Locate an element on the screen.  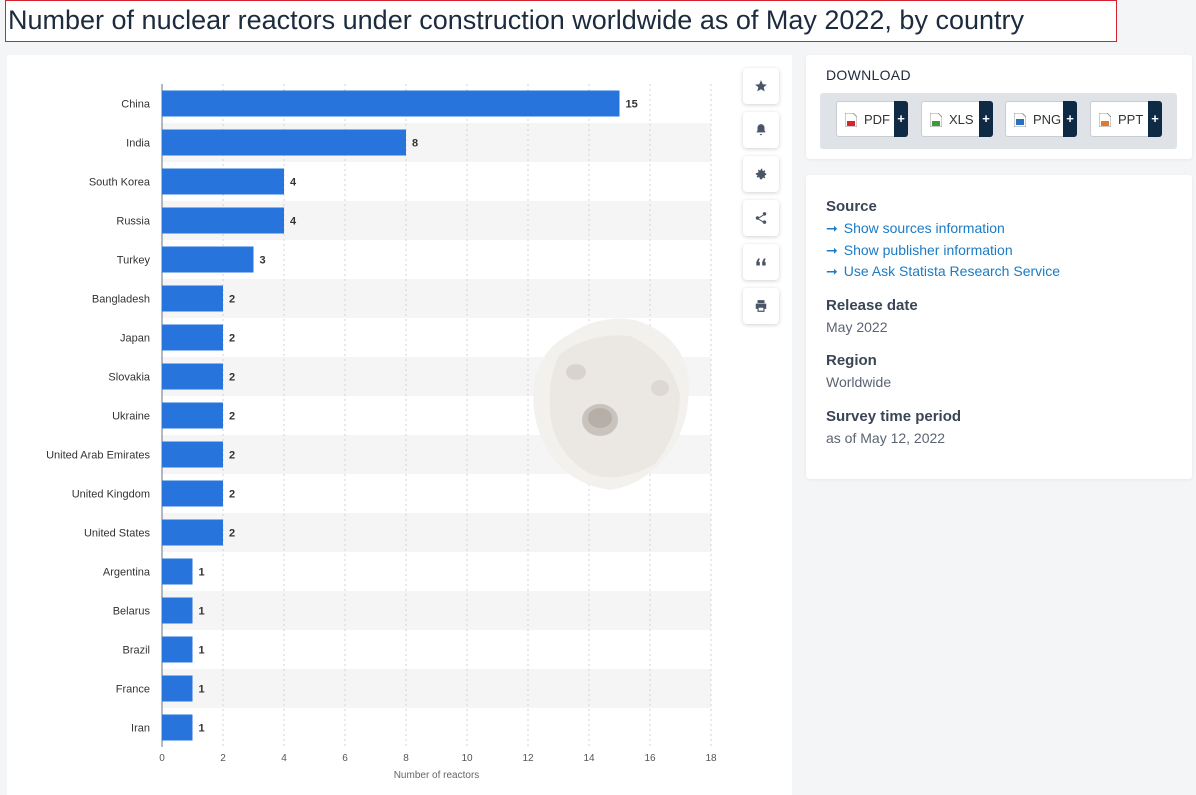
share-icon is located at coordinates (761, 218).